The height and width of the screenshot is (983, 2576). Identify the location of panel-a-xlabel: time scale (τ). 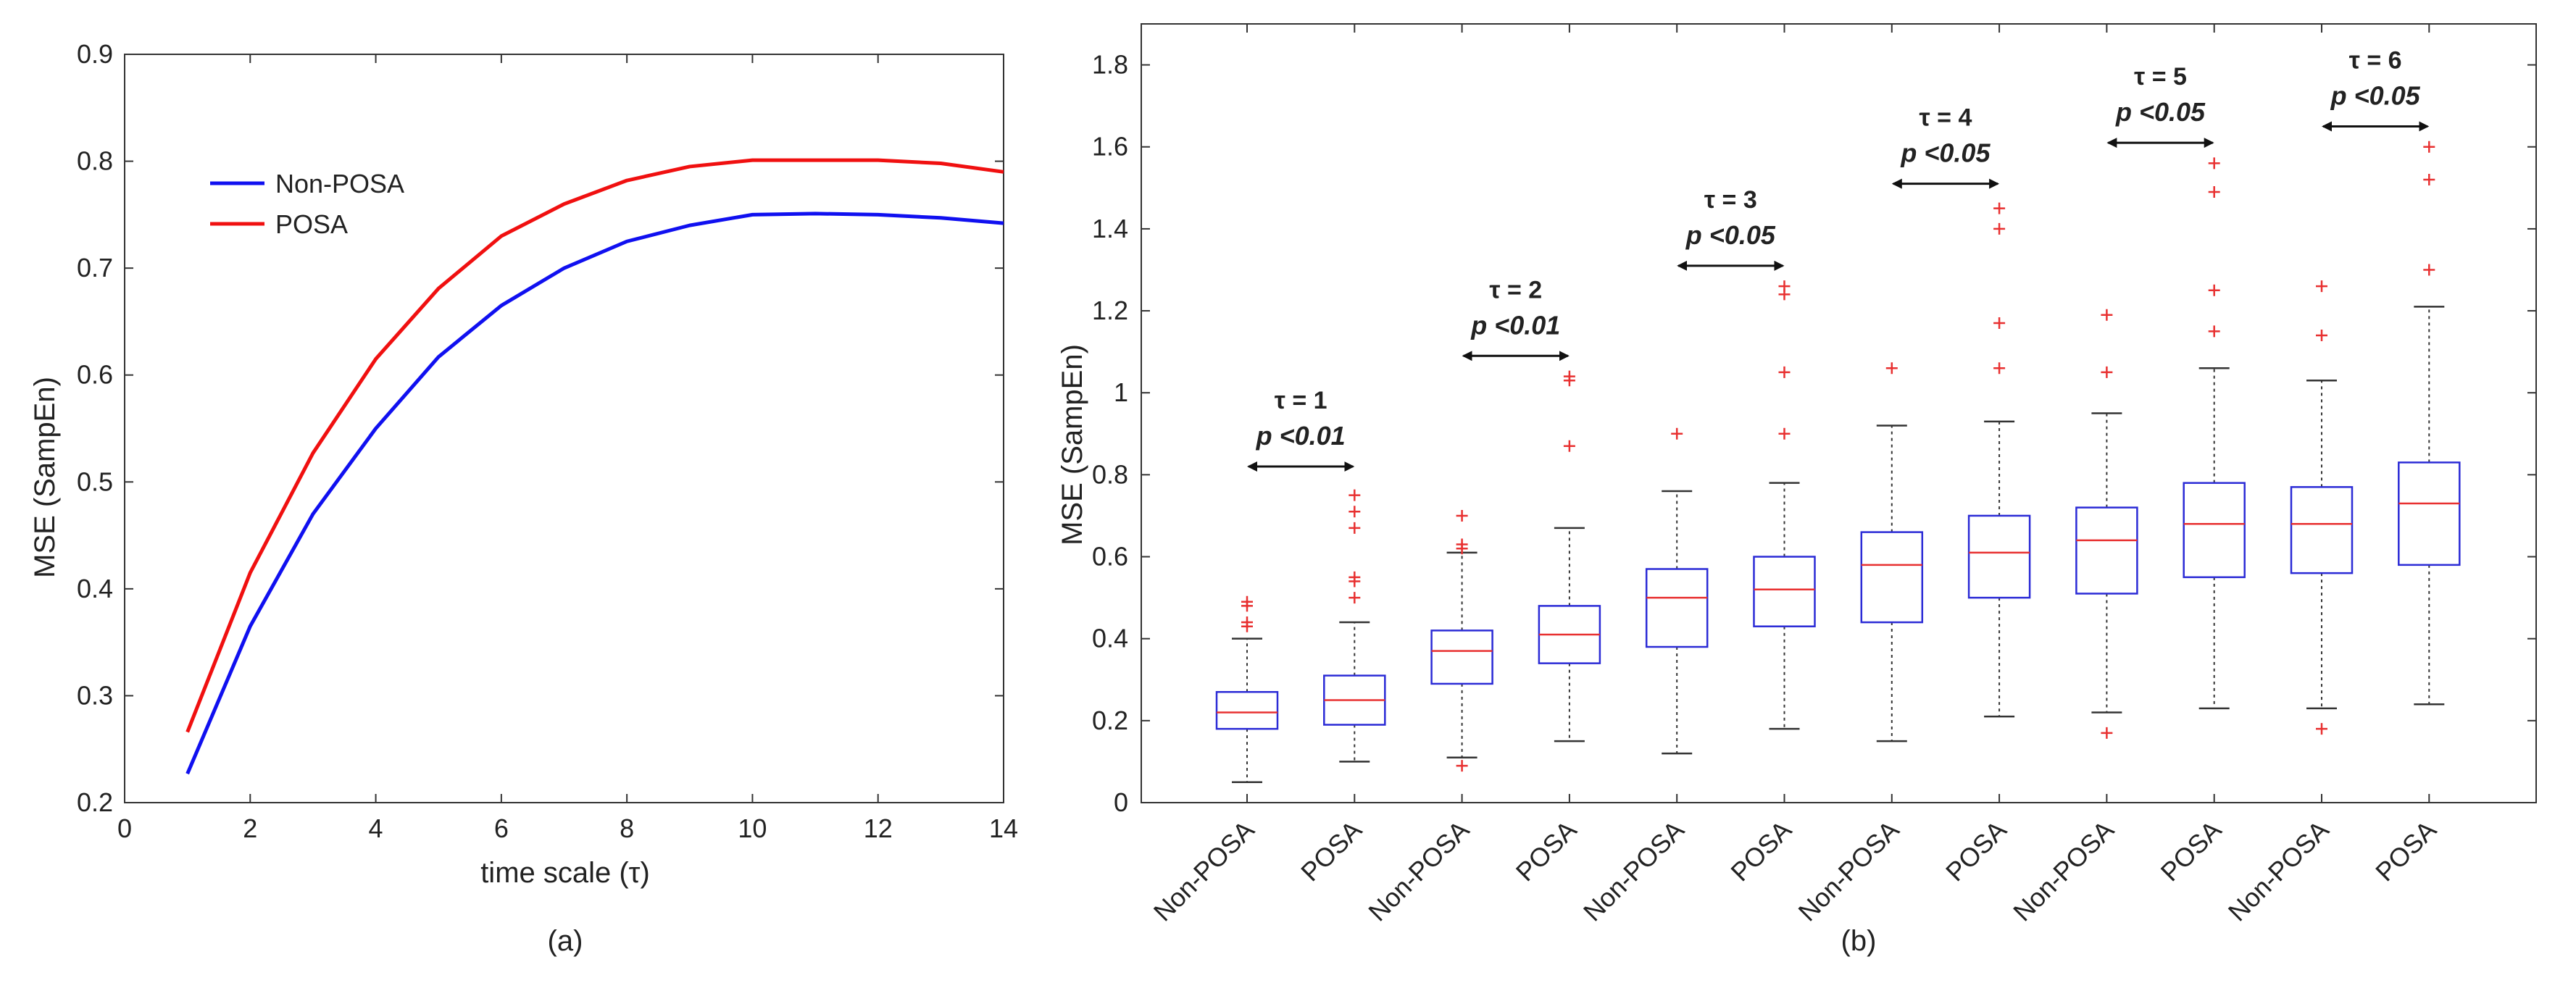
(565, 873).